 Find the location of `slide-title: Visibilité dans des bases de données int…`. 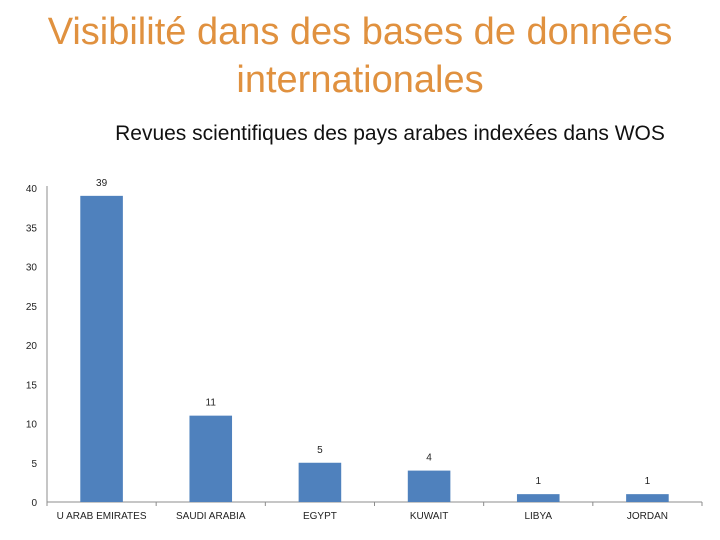

slide-title: Visibilité dans des bases de données int… is located at coordinates (360, 56).